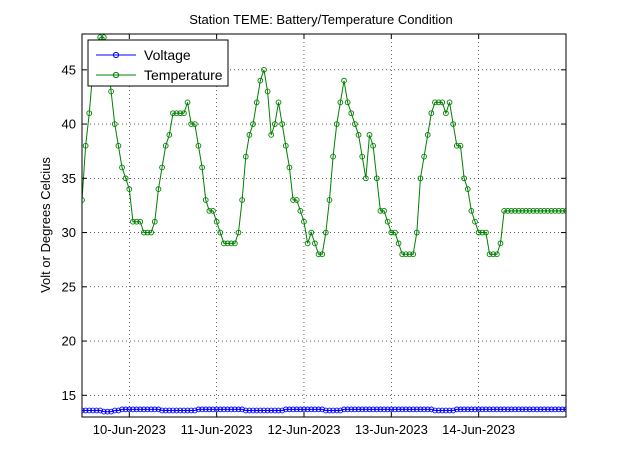  I want to click on legend-temperature-marker, so click(116, 75).